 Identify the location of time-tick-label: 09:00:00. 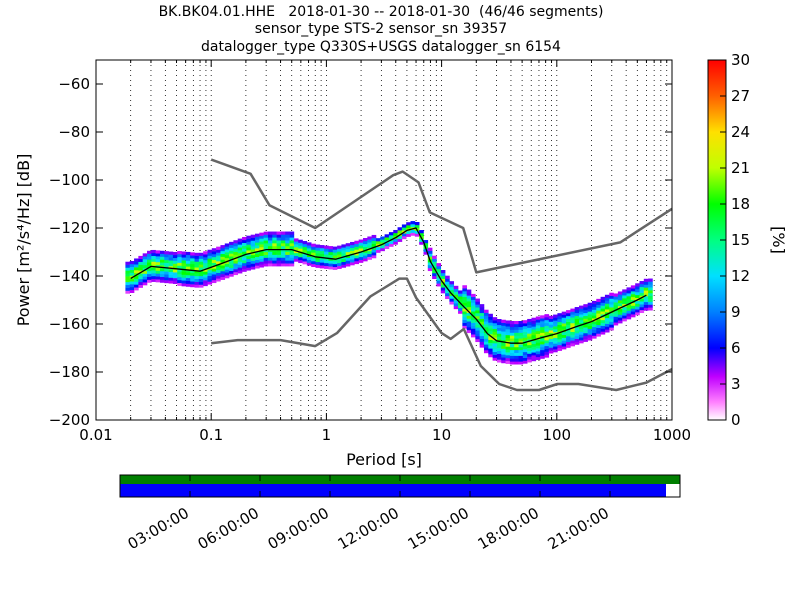
(298, 528).